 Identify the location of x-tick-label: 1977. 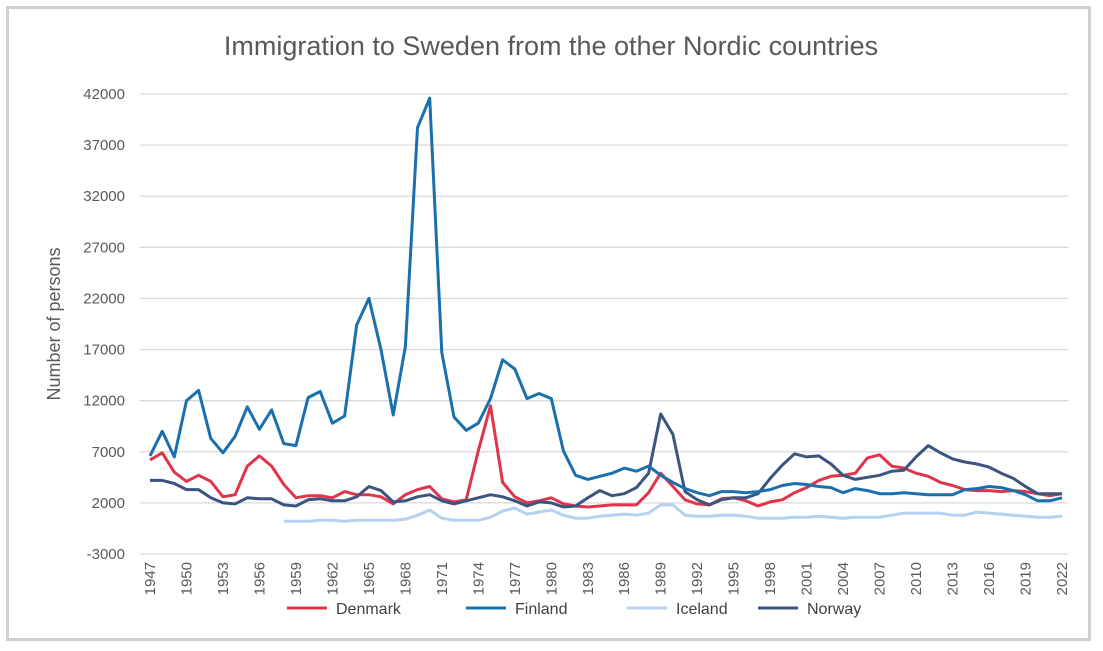
(515, 578).